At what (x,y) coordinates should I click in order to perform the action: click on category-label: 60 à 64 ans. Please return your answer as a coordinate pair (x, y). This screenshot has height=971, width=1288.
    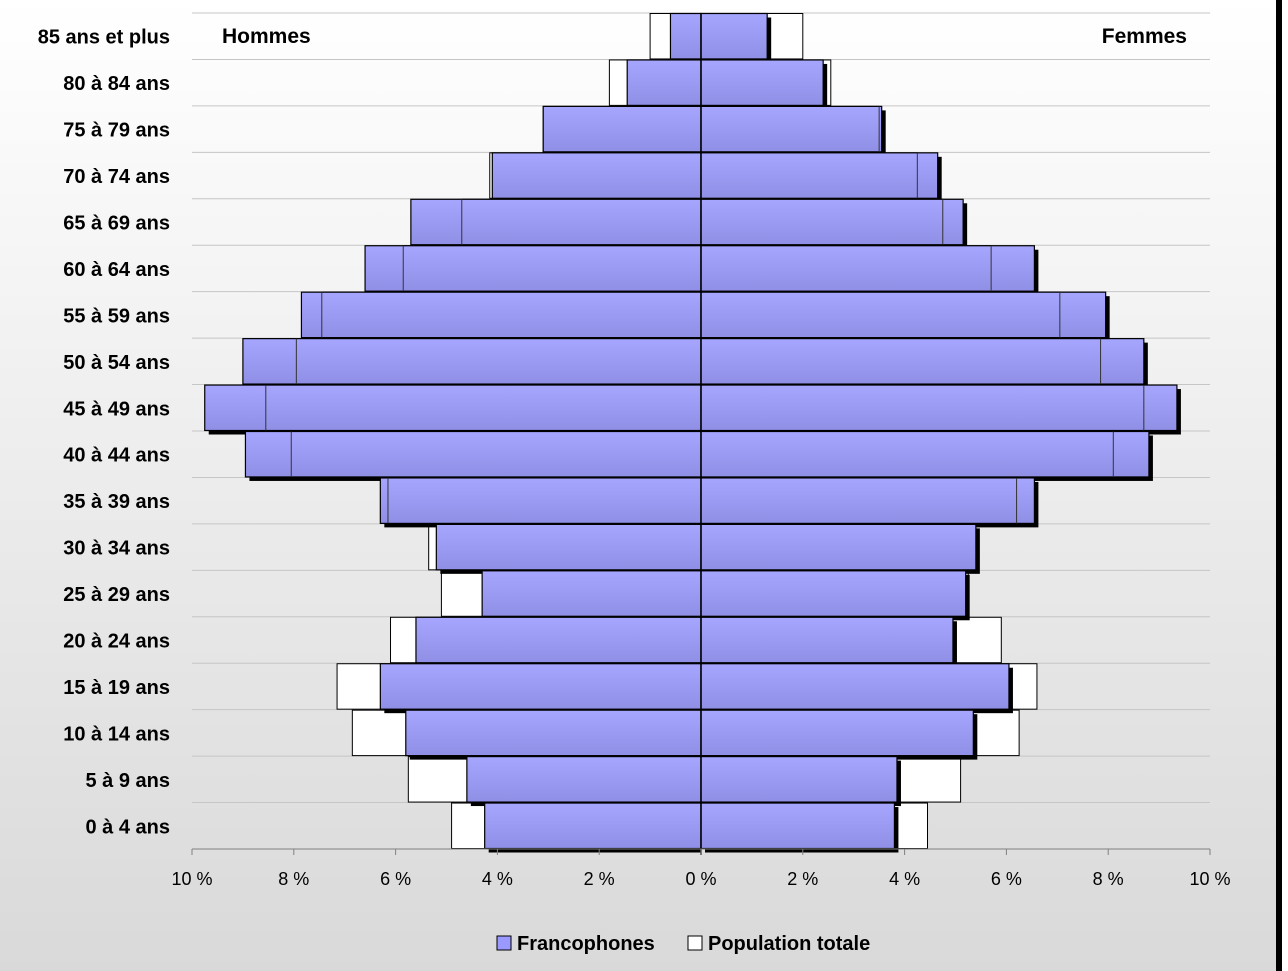
    Looking at the image, I should click on (116, 270).